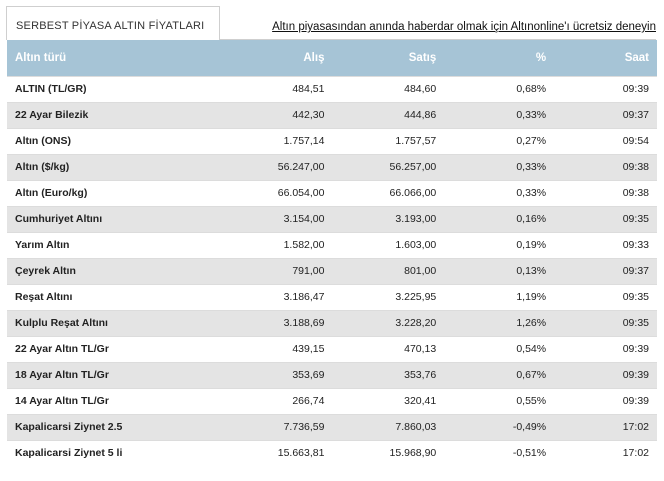  I want to click on cell-type: Altın (Euro/kg), so click(94, 192).